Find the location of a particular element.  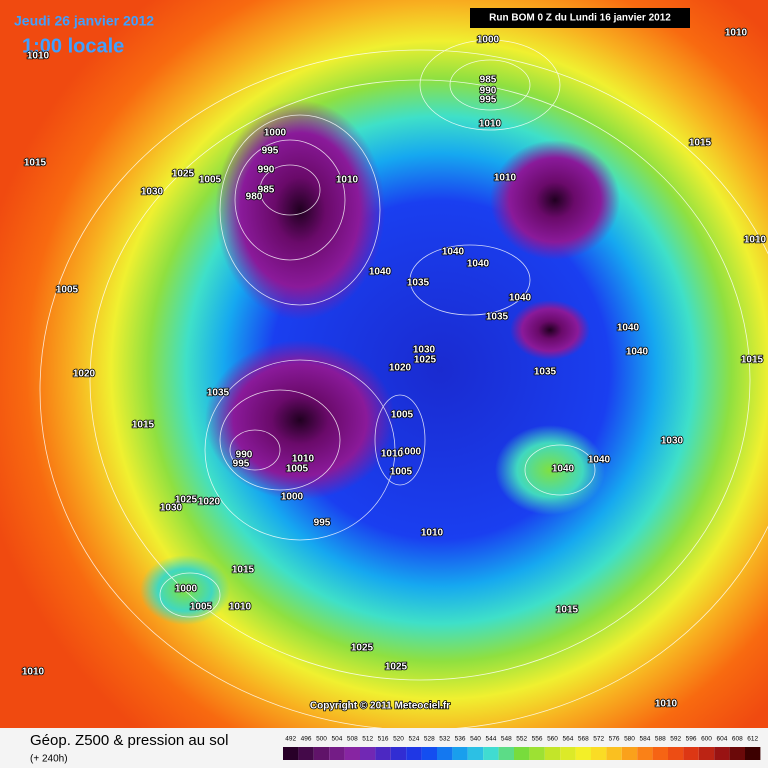

level-label: 572 is located at coordinates (598, 739).